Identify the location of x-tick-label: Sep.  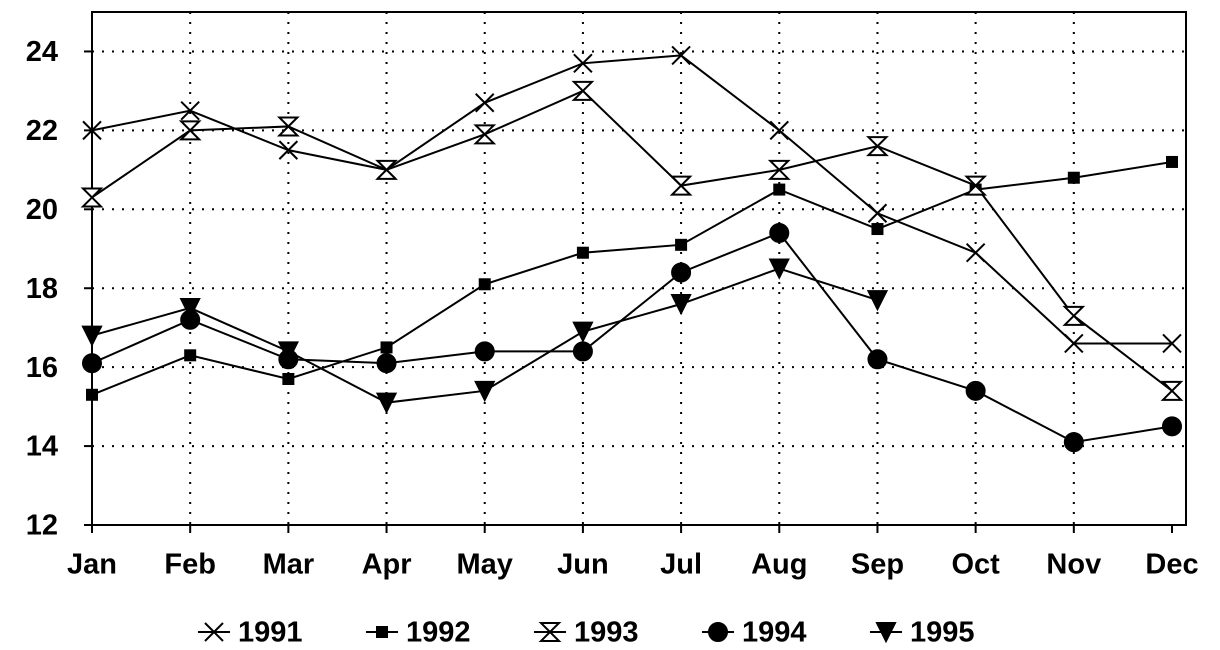
(877, 565).